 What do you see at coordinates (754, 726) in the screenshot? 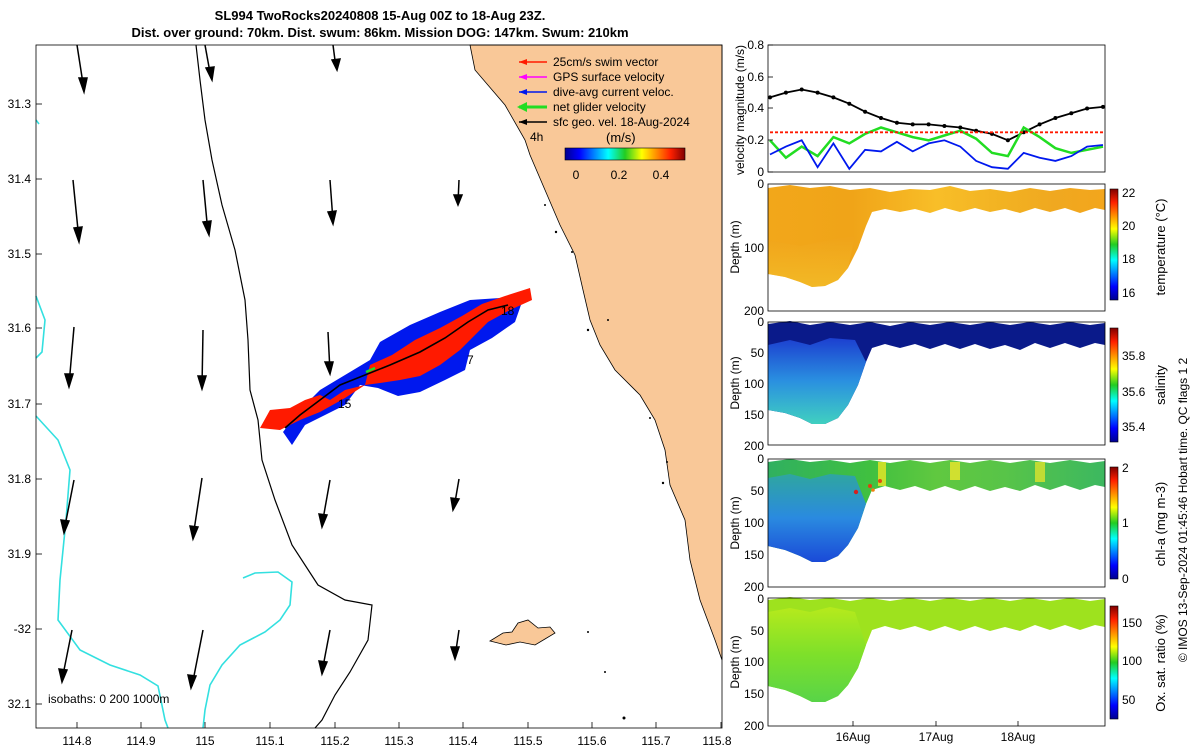
I see `ox-y-tick: 200` at bounding box center [754, 726].